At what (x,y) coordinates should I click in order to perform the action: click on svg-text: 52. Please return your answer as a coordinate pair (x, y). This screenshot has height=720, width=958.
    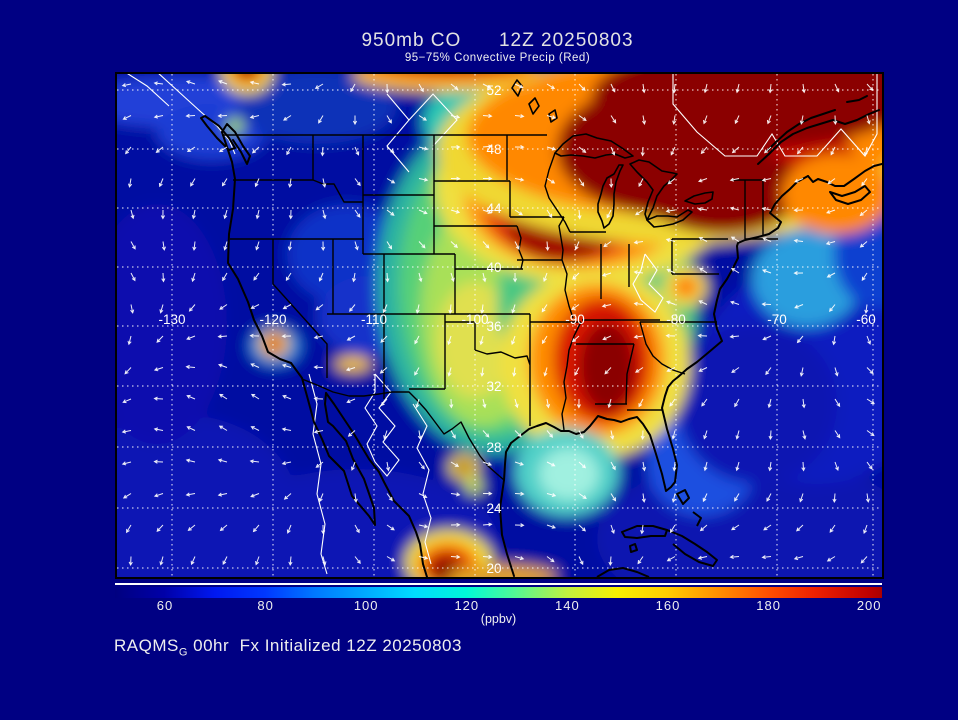
    Looking at the image, I should click on (493, 90).